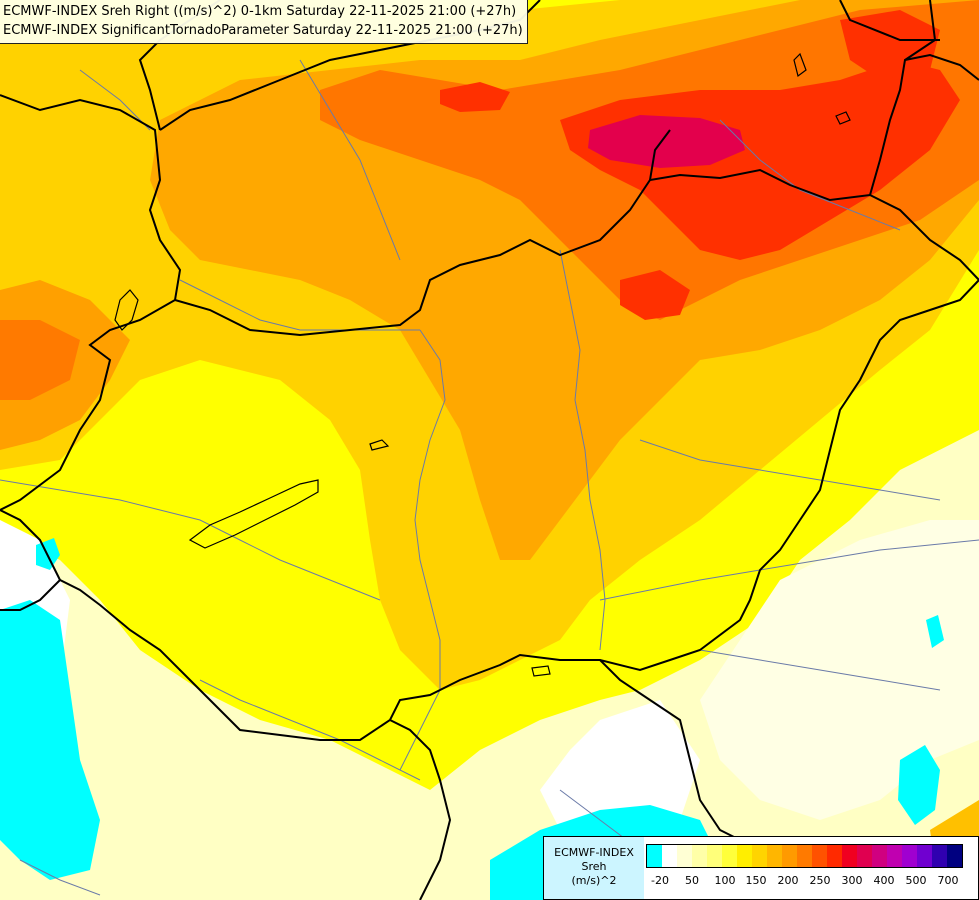  What do you see at coordinates (948, 880) in the screenshot?
I see `legend-tick: 700` at bounding box center [948, 880].